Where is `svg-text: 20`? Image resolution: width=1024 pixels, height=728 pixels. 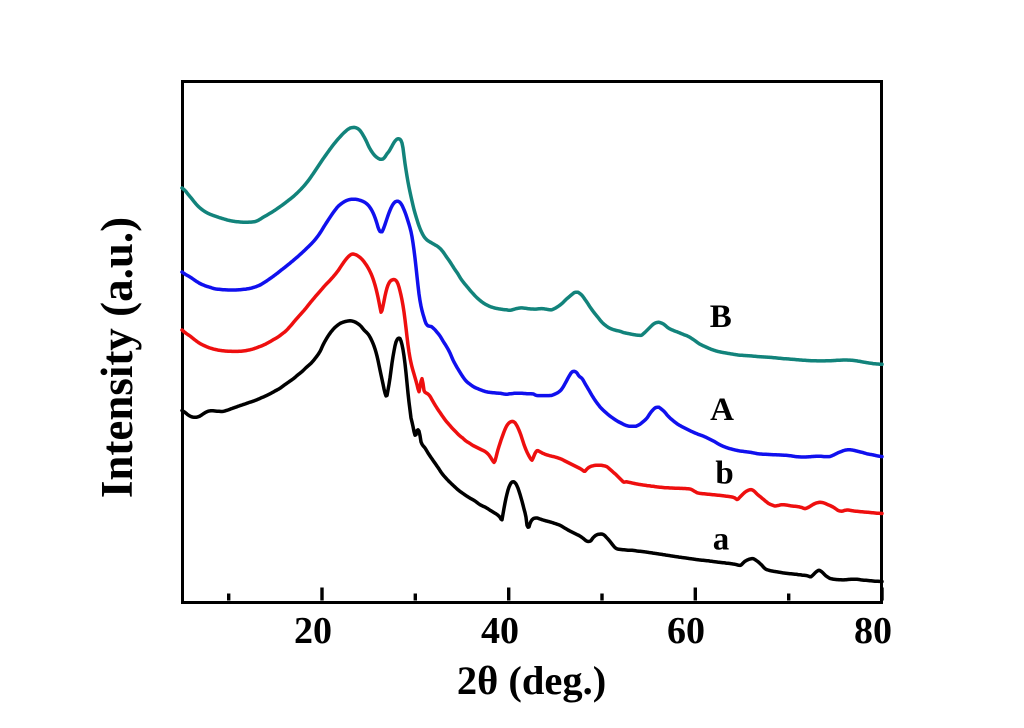
svg-text: 20 is located at coordinates (313, 631).